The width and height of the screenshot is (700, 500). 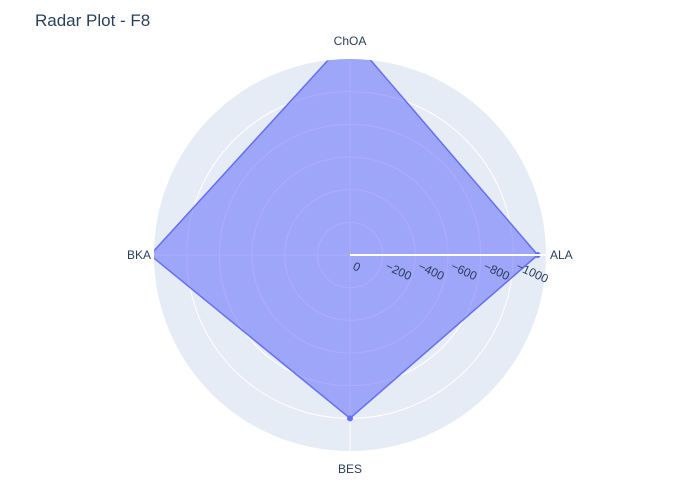 What do you see at coordinates (350, 469) in the screenshot?
I see `category-label-BES: BES` at bounding box center [350, 469].